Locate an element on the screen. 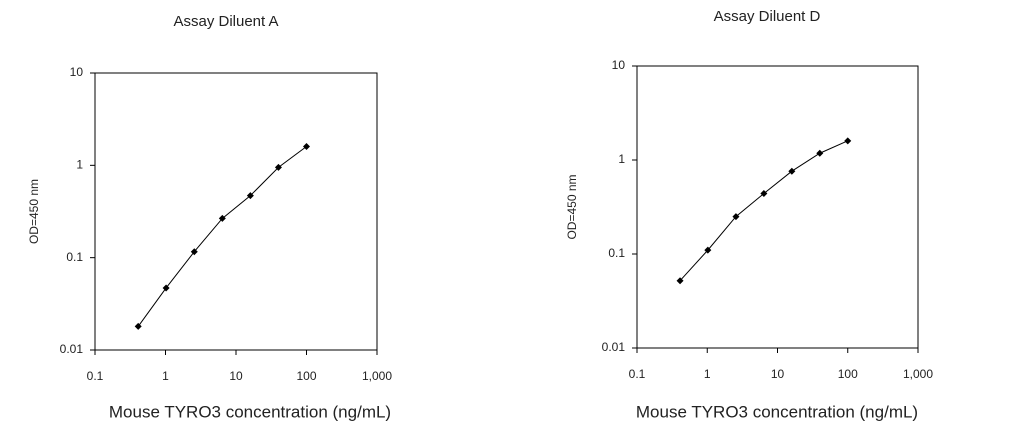 The image size is (1014, 442). chart-title: Assay Diluent A is located at coordinates (225, 21).